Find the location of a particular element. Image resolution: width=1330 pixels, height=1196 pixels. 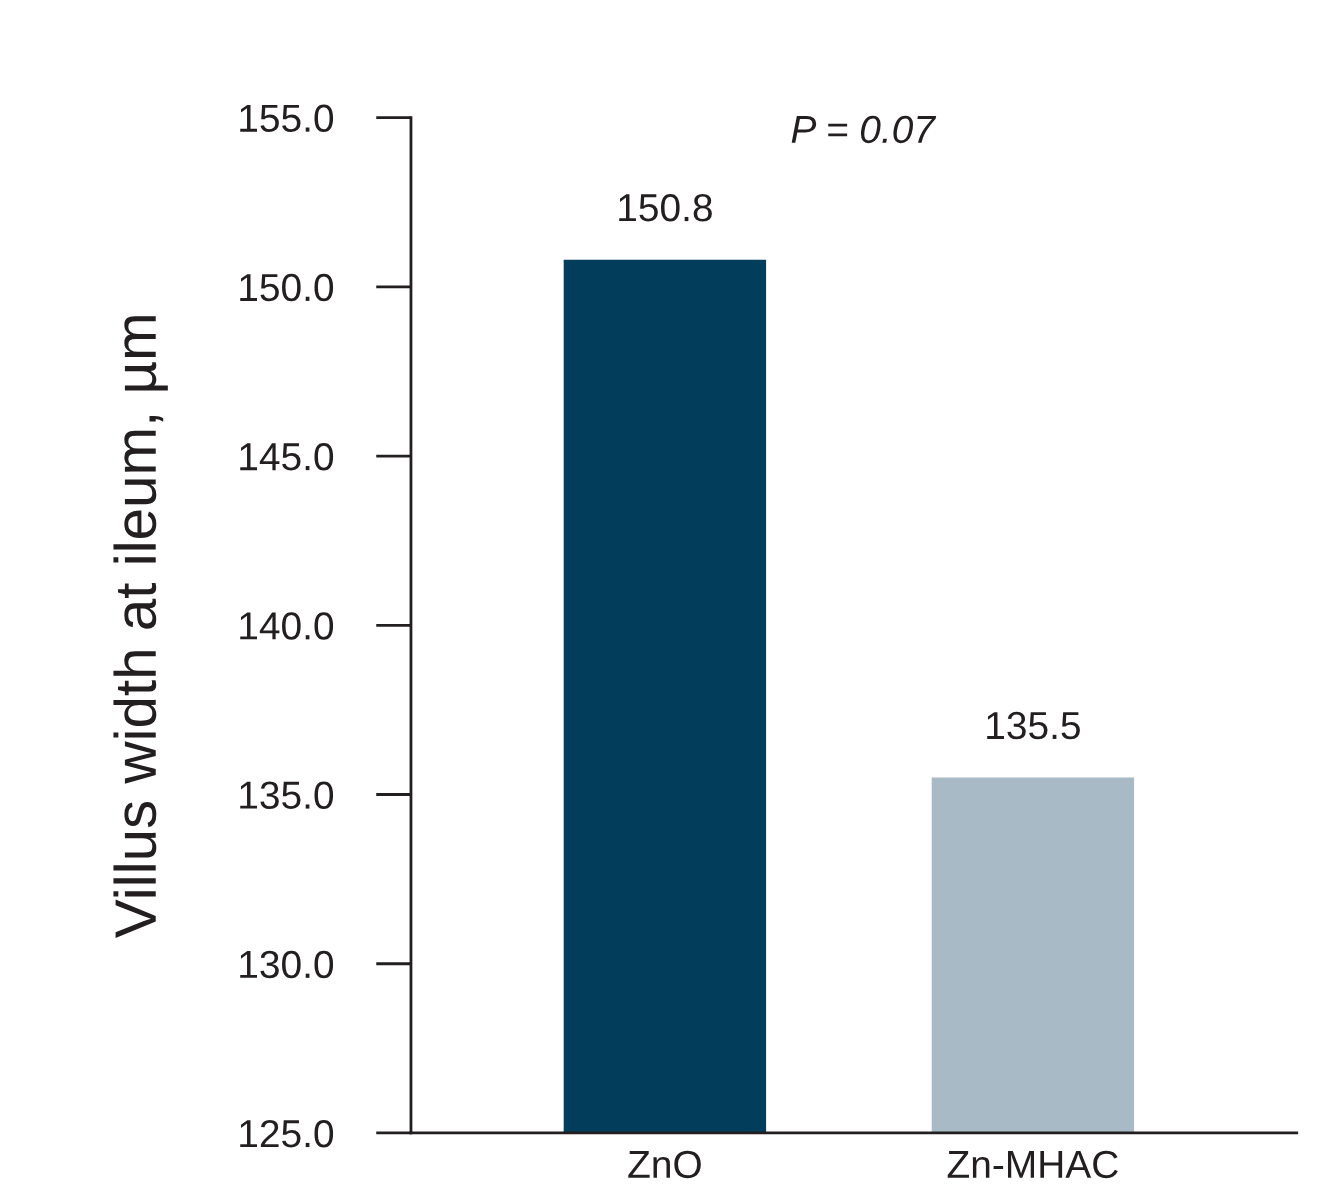

x-tick-label: ZnO is located at coordinates (664, 1164).